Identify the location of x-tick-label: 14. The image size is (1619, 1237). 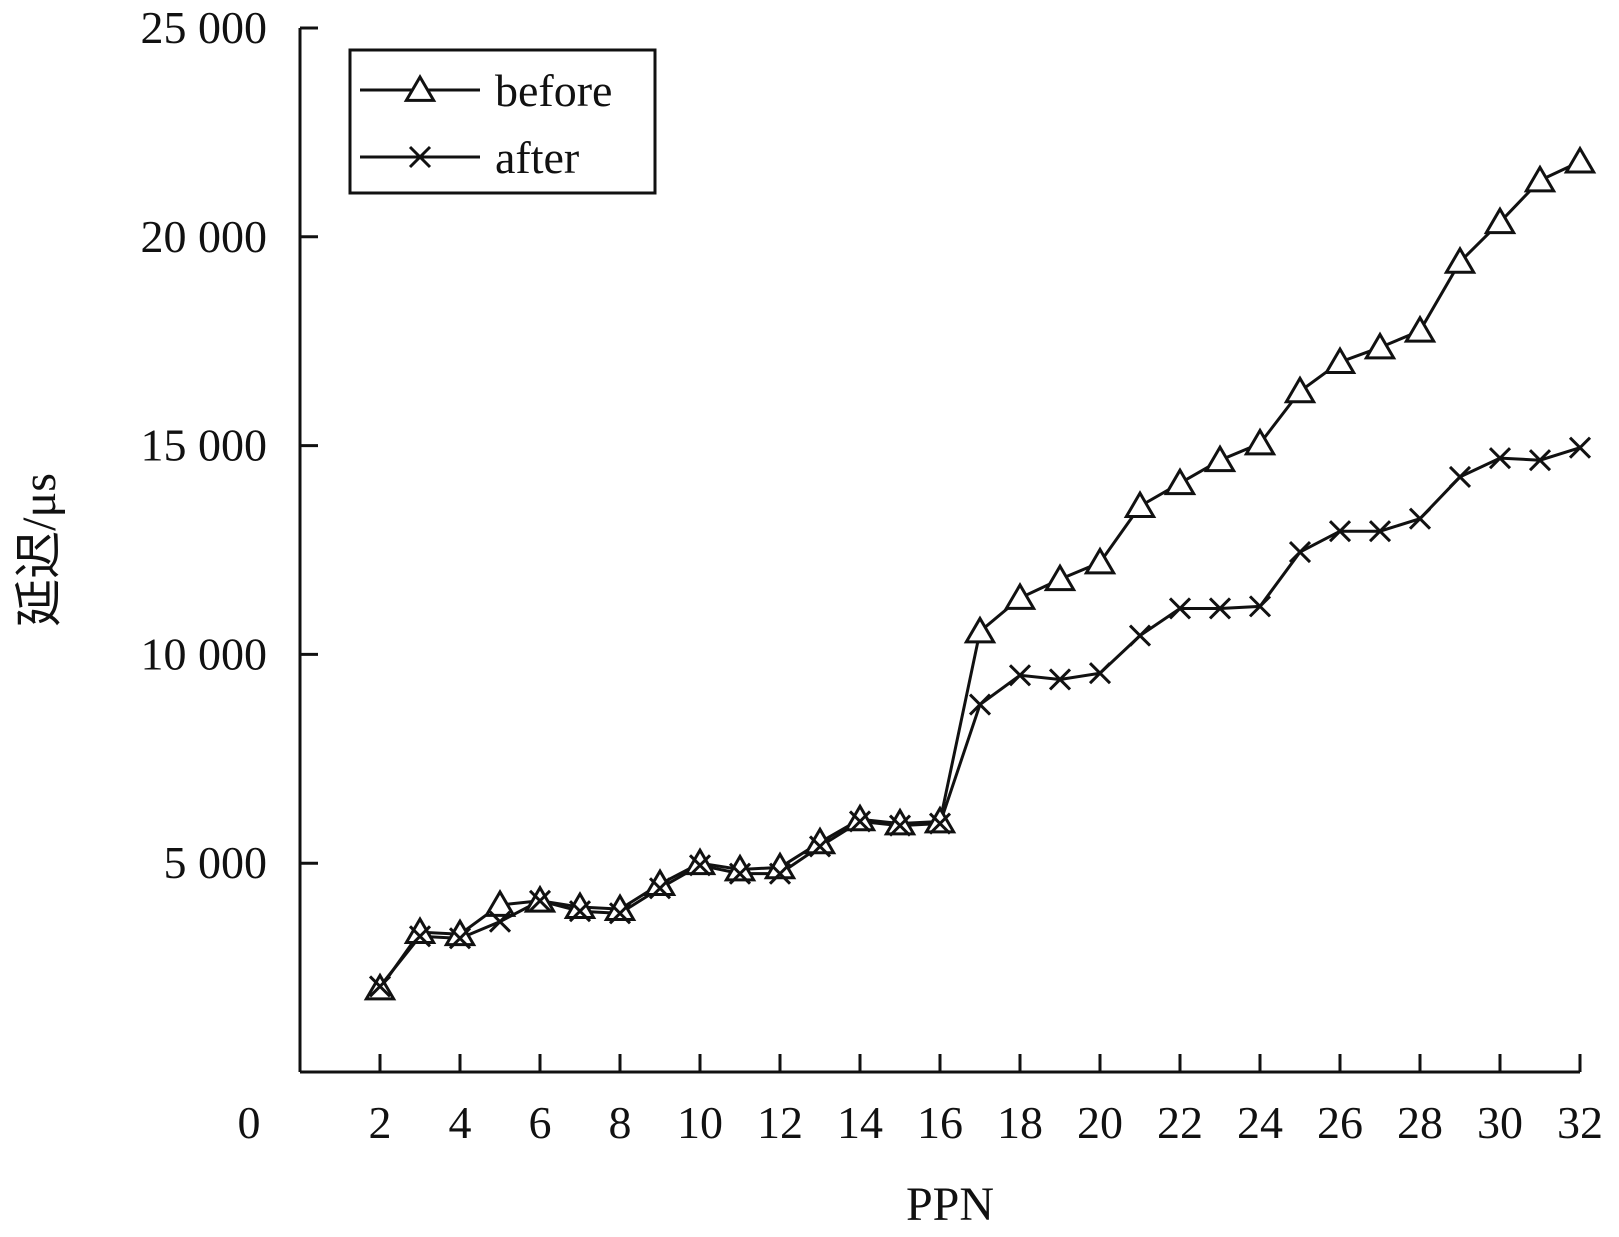
(860, 1122).